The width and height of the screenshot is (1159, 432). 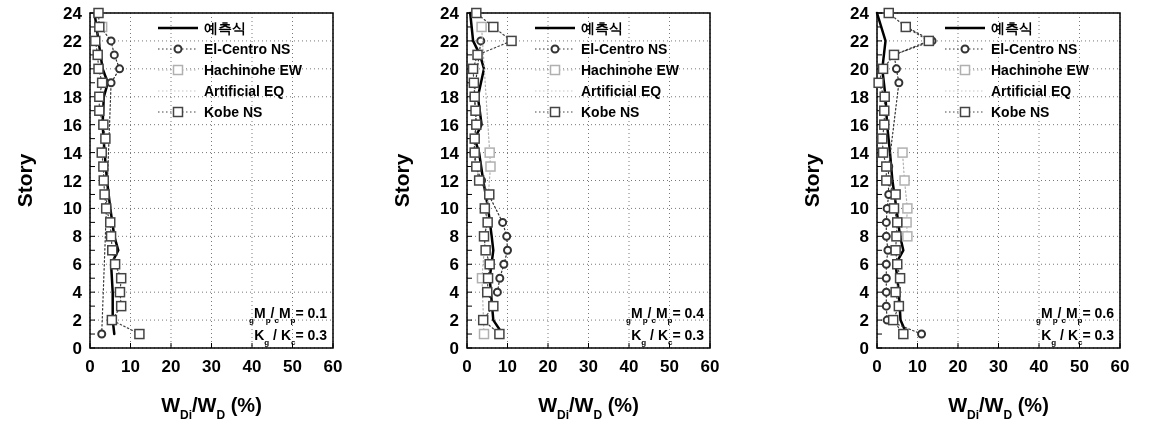 What do you see at coordinates (454, 321) in the screenshot?
I see `y-tick-label: 2` at bounding box center [454, 321].